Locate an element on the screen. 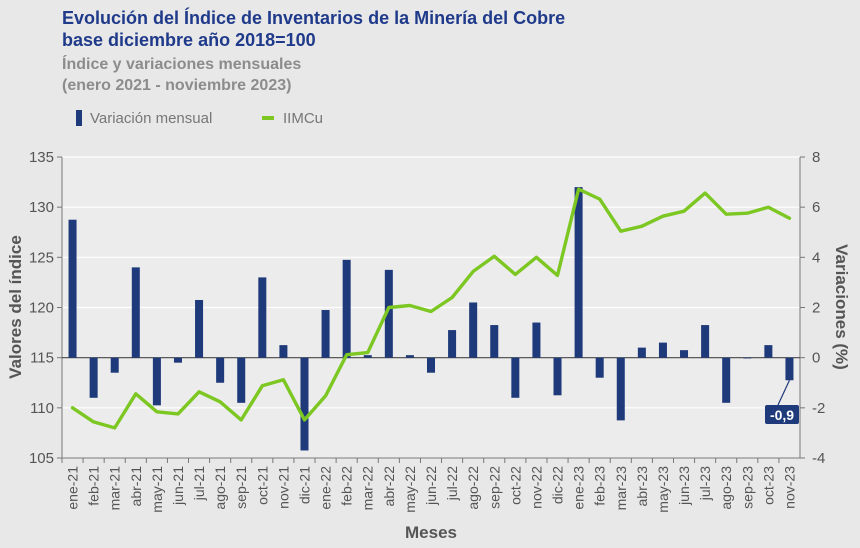 This screenshot has height=548, width=860. x-tick-label: dic-22 is located at coordinates (558, 485).